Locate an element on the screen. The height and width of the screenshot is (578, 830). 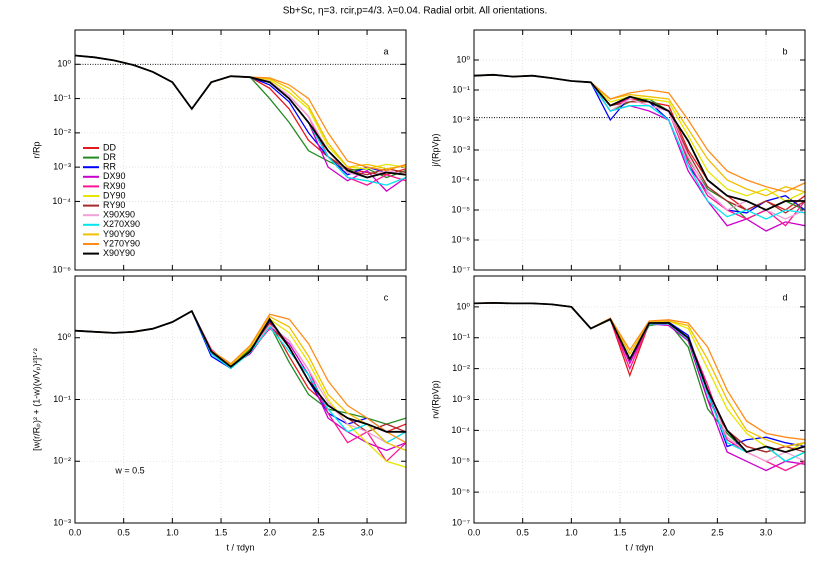
legend-label: DY90 is located at coordinates (114, 195).